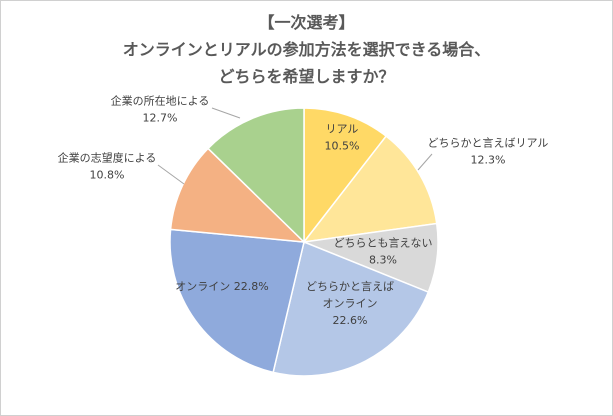 This screenshot has height=416, width=613. Describe the element at coordinates (221, 286) in the screenshot. I see `data-label-5: オンライン 22.8%` at that location.